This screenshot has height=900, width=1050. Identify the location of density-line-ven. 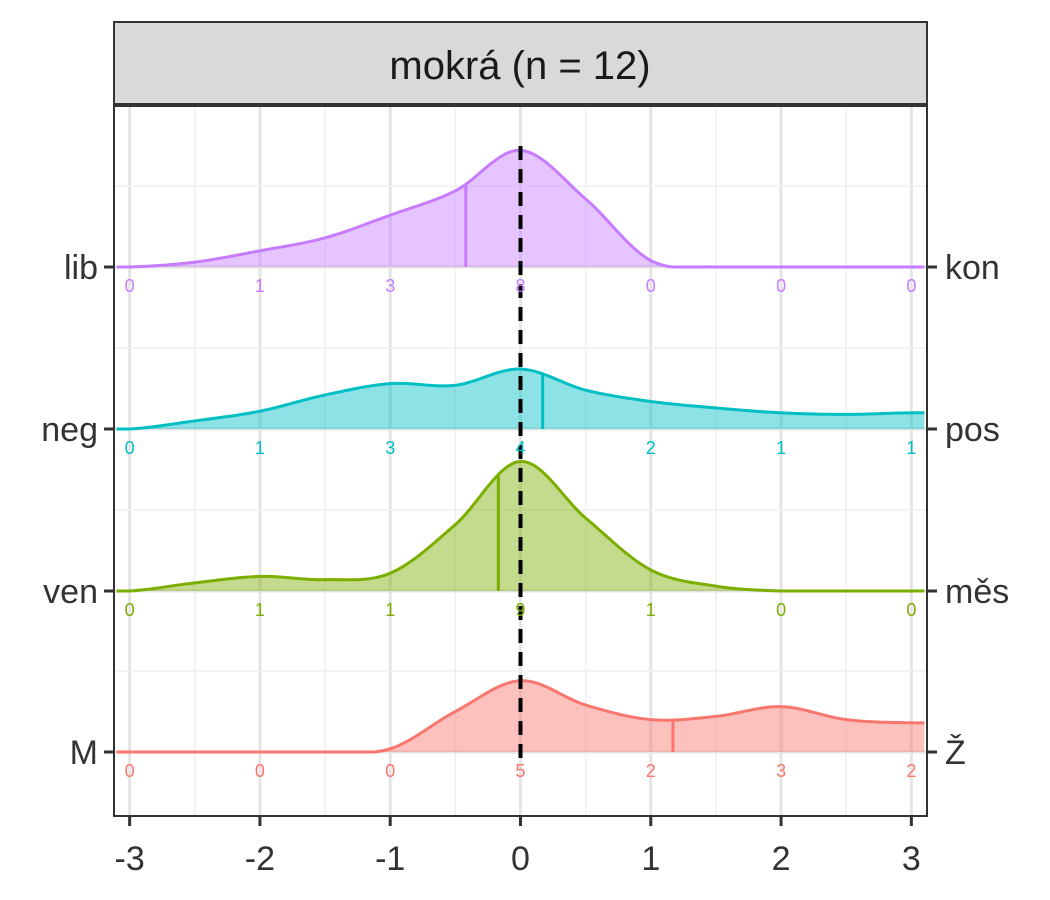
(520, 526).